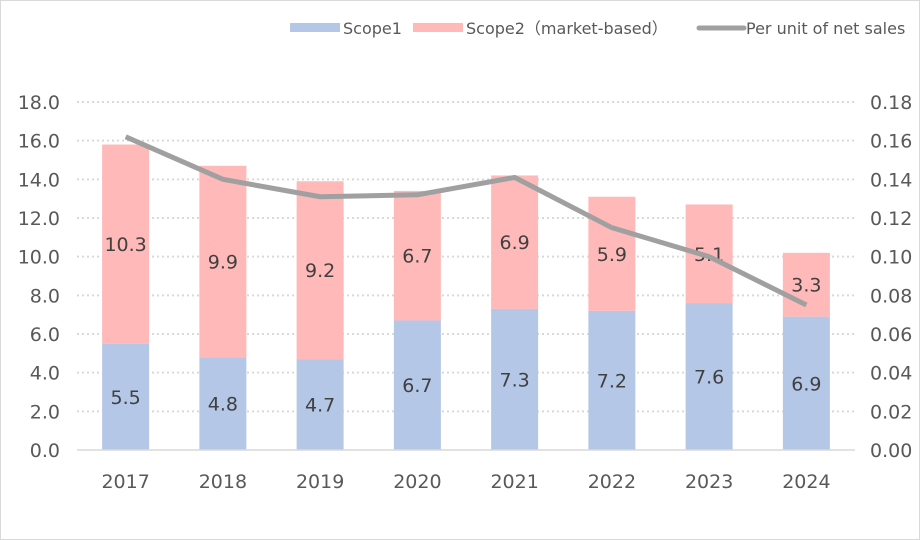 The height and width of the screenshot is (540, 920). Describe the element at coordinates (891, 296) in the screenshot. I see `right-tick-label: 0.08` at that location.